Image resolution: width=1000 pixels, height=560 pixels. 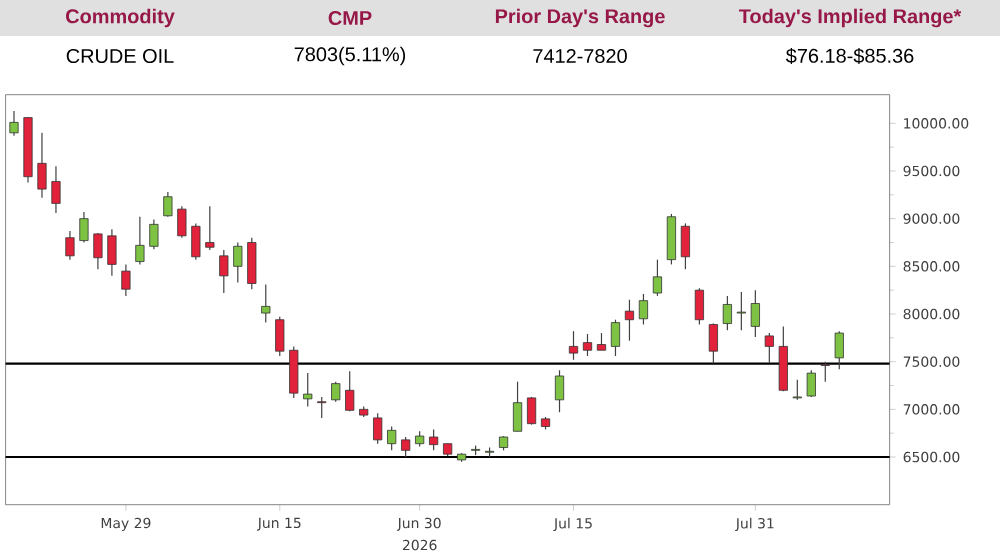 What do you see at coordinates (350, 18) in the screenshot?
I see `text: CMP` at bounding box center [350, 18].